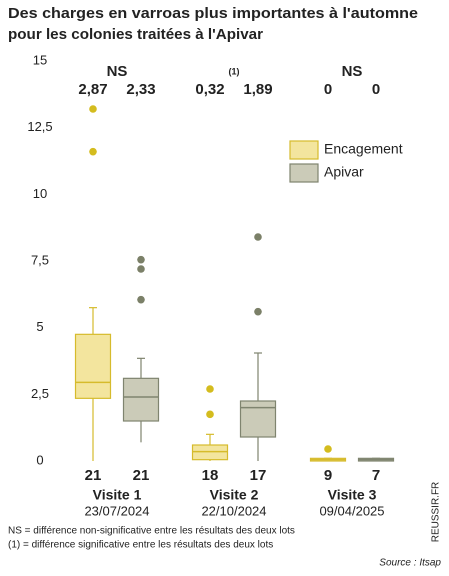 This screenshot has height=576, width=449. I want to click on count-label: 18, so click(210, 475).